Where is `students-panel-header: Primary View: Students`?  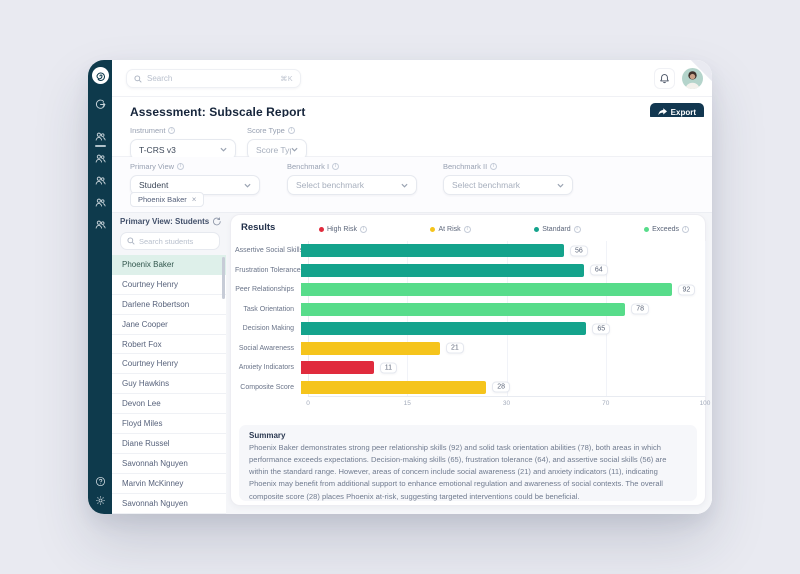 students-panel-header: Primary View: Students is located at coordinates (170, 221).